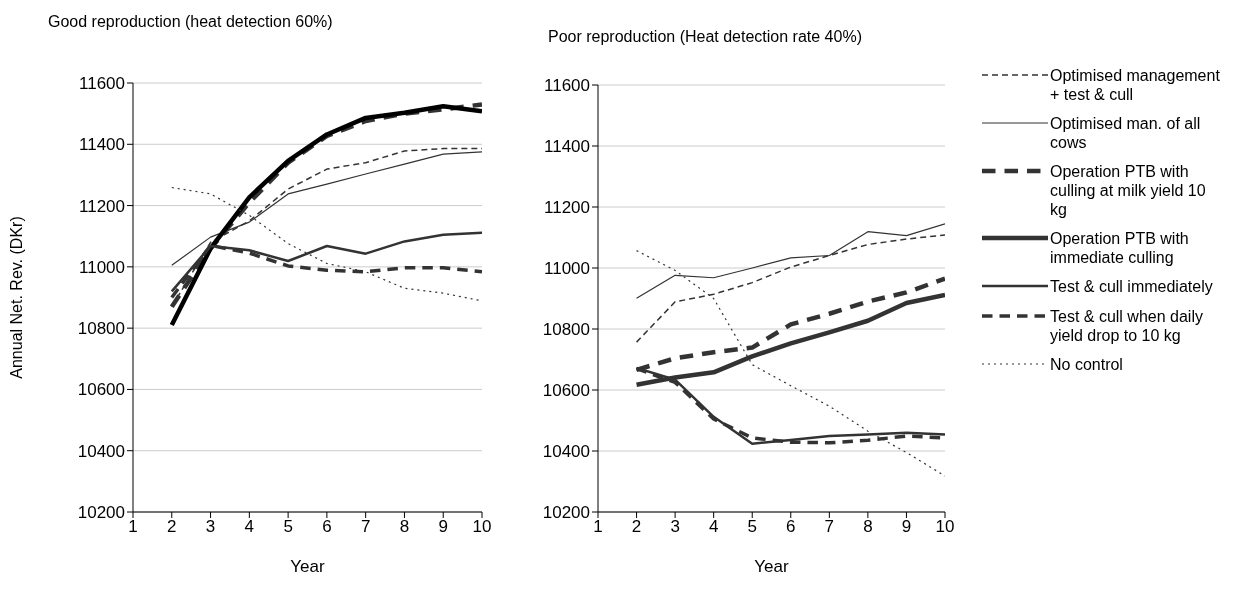  What do you see at coordinates (705, 37) in the screenshot?
I see `chart-title: Poor reproduction (Heat detection rate 40%)` at bounding box center [705, 37].